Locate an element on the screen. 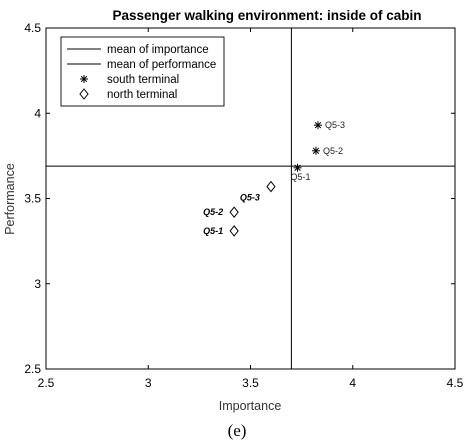 The image size is (474, 444). south-terminal-point-label: Q5-2 is located at coordinates (333, 151).